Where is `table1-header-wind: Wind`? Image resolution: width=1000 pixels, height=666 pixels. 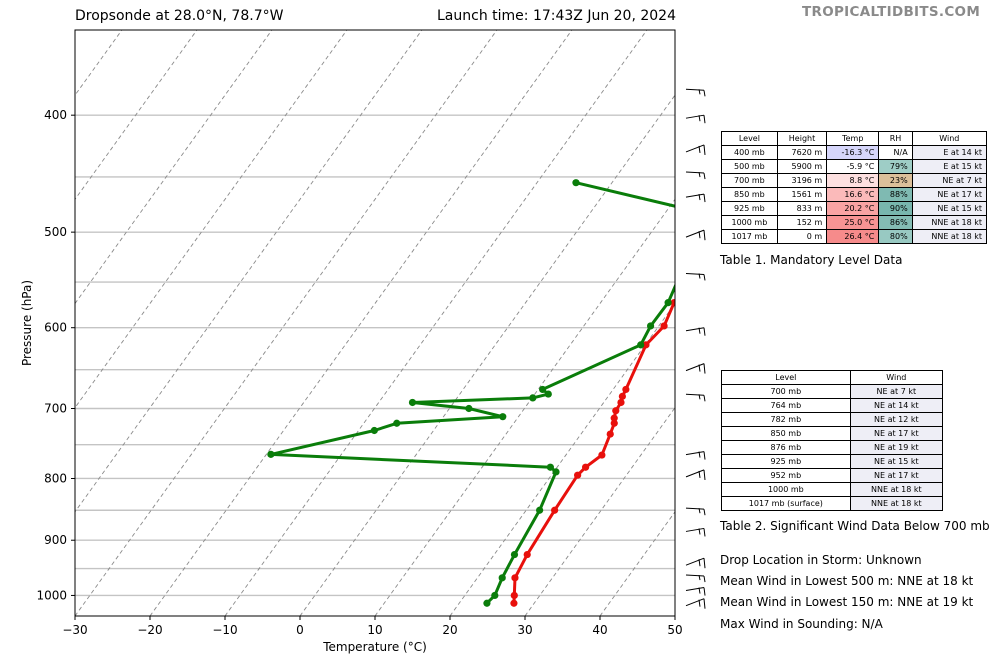 table1-header-wind: Wind is located at coordinates (949, 138).